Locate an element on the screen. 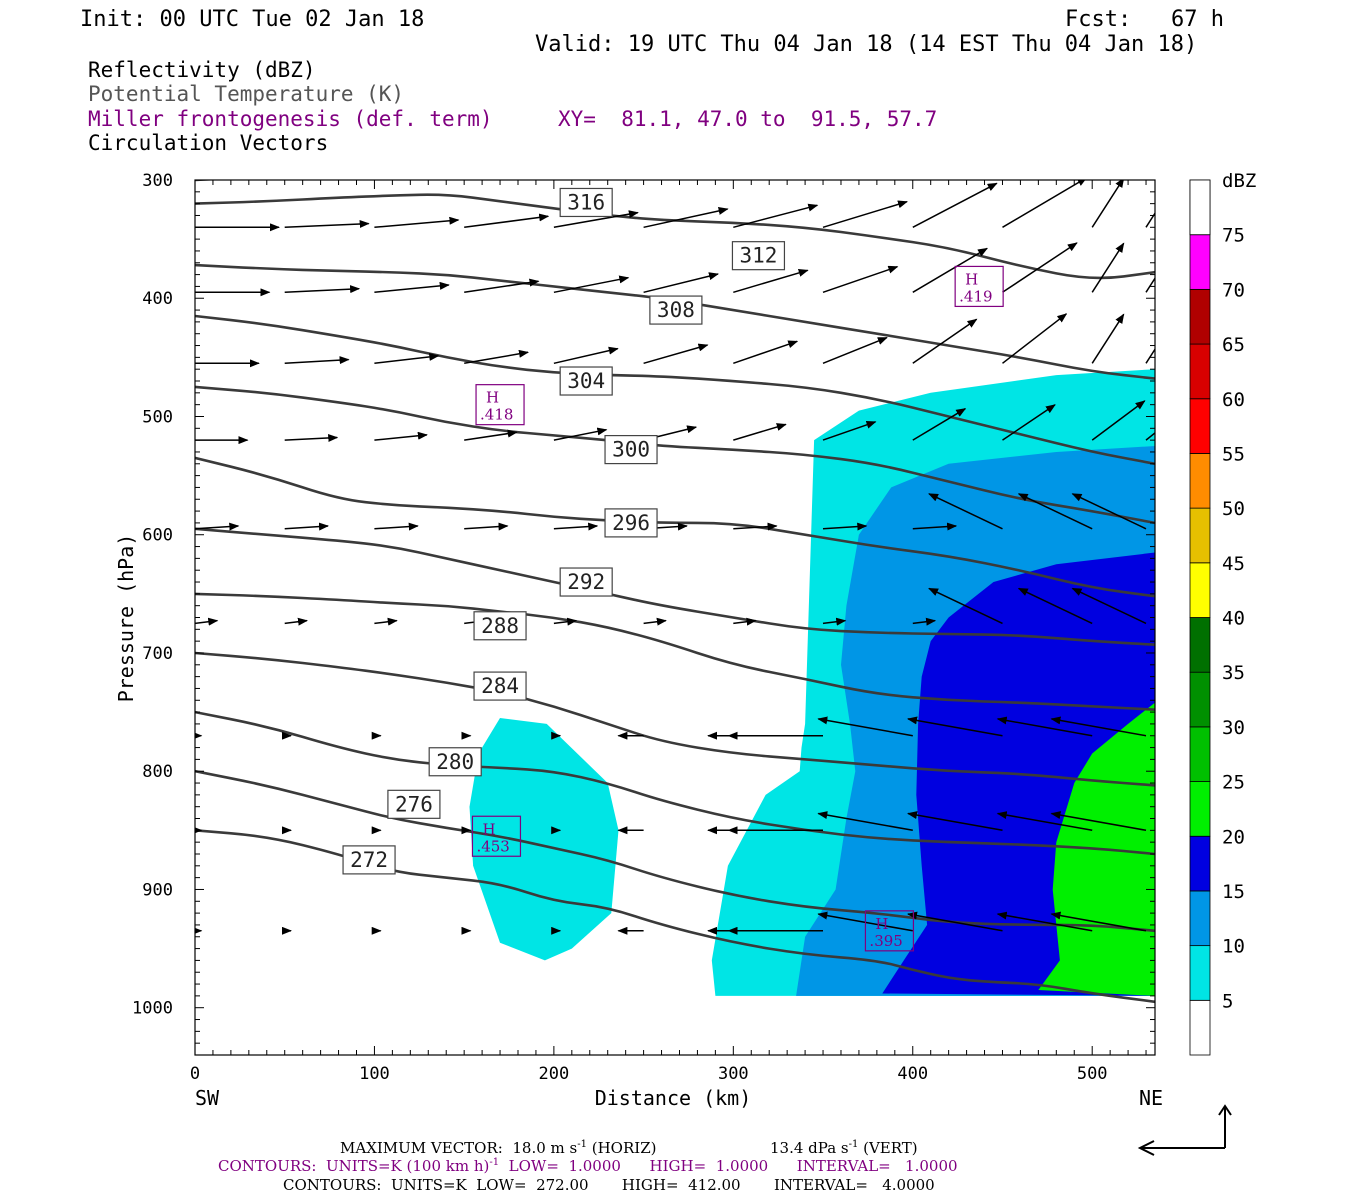 Image resolution: width=1350 pixels, height=1200 pixels. theta-label-276: 276 is located at coordinates (414, 804).